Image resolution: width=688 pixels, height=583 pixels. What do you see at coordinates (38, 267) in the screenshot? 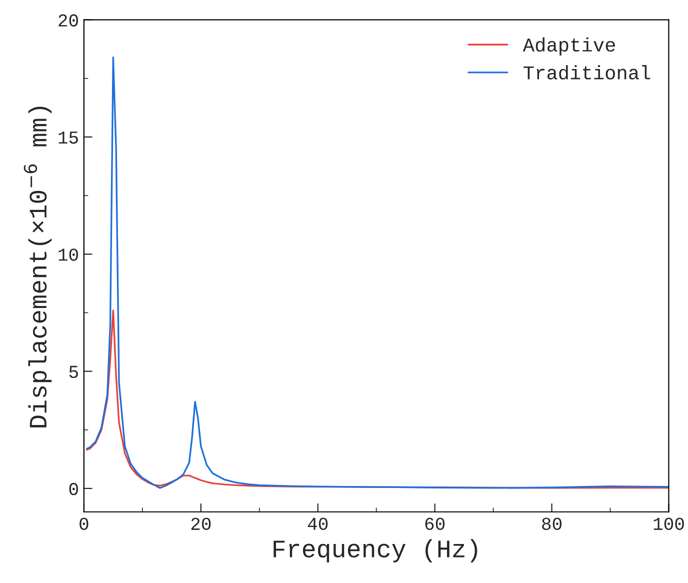
I see `y-axis-title: Displacement(×10$^{−6}$ mm)` at bounding box center [38, 267].